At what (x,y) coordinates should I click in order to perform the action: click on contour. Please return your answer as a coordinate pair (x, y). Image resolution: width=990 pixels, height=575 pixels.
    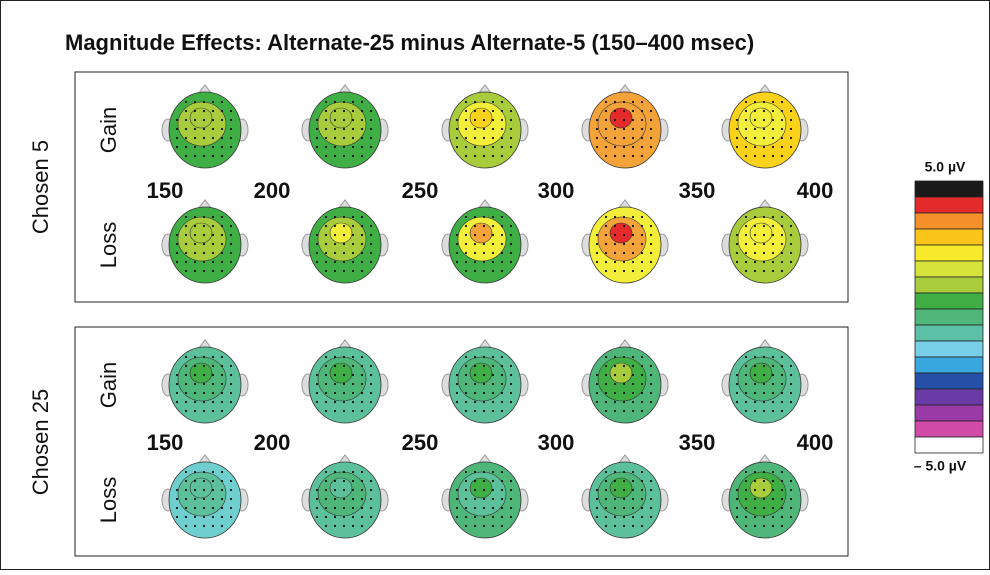
    Looking at the image, I should click on (481, 373).